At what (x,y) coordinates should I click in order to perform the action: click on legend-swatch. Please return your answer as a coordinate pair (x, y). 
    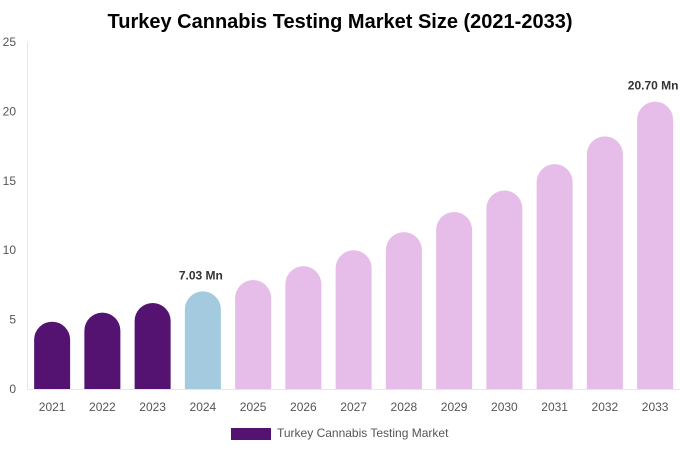
    Looking at the image, I should click on (251, 434).